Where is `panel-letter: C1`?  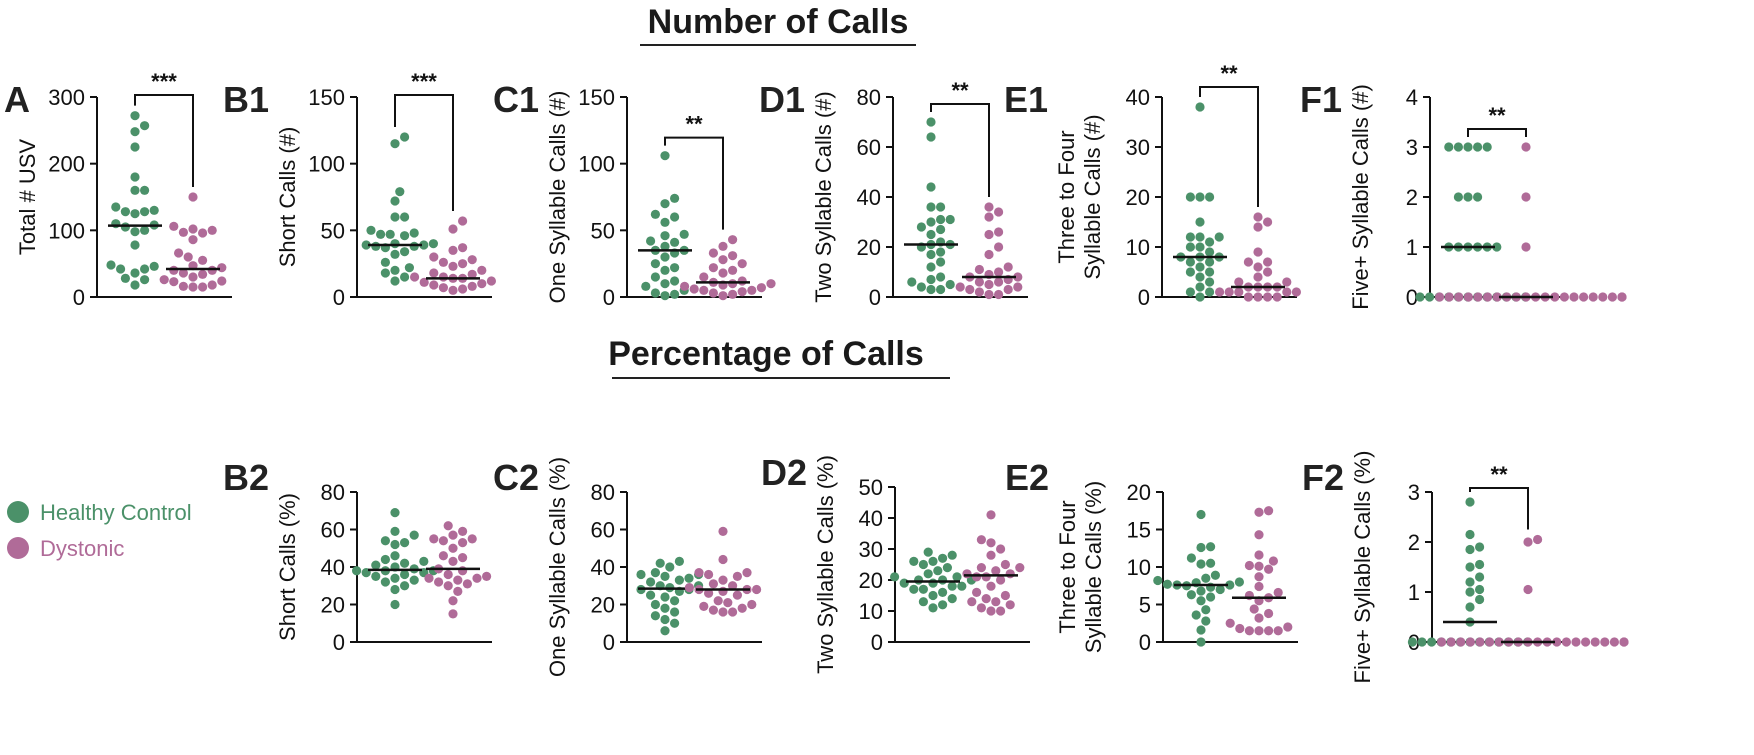 panel-letter: C1 is located at coordinates (516, 99).